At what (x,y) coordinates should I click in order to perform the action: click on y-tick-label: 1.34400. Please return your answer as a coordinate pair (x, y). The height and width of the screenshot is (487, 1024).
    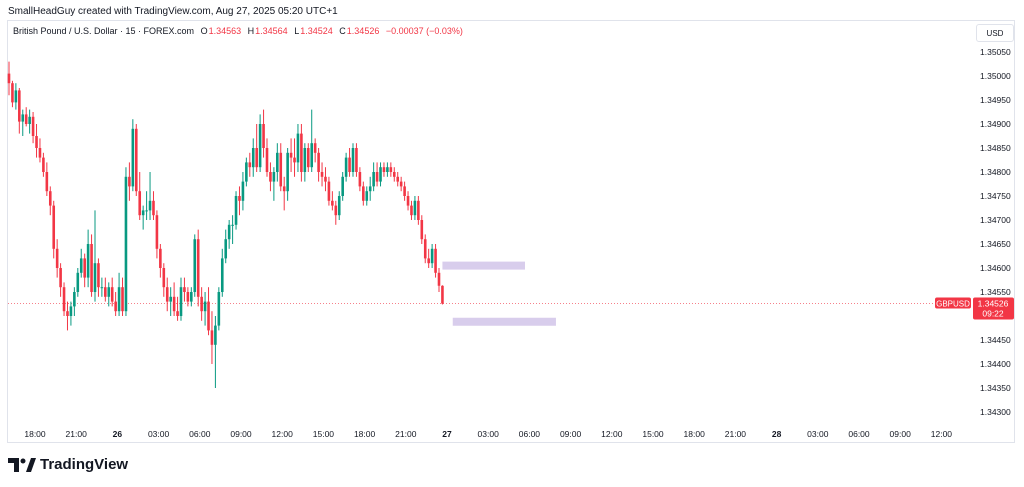
    Looking at the image, I should click on (995, 364).